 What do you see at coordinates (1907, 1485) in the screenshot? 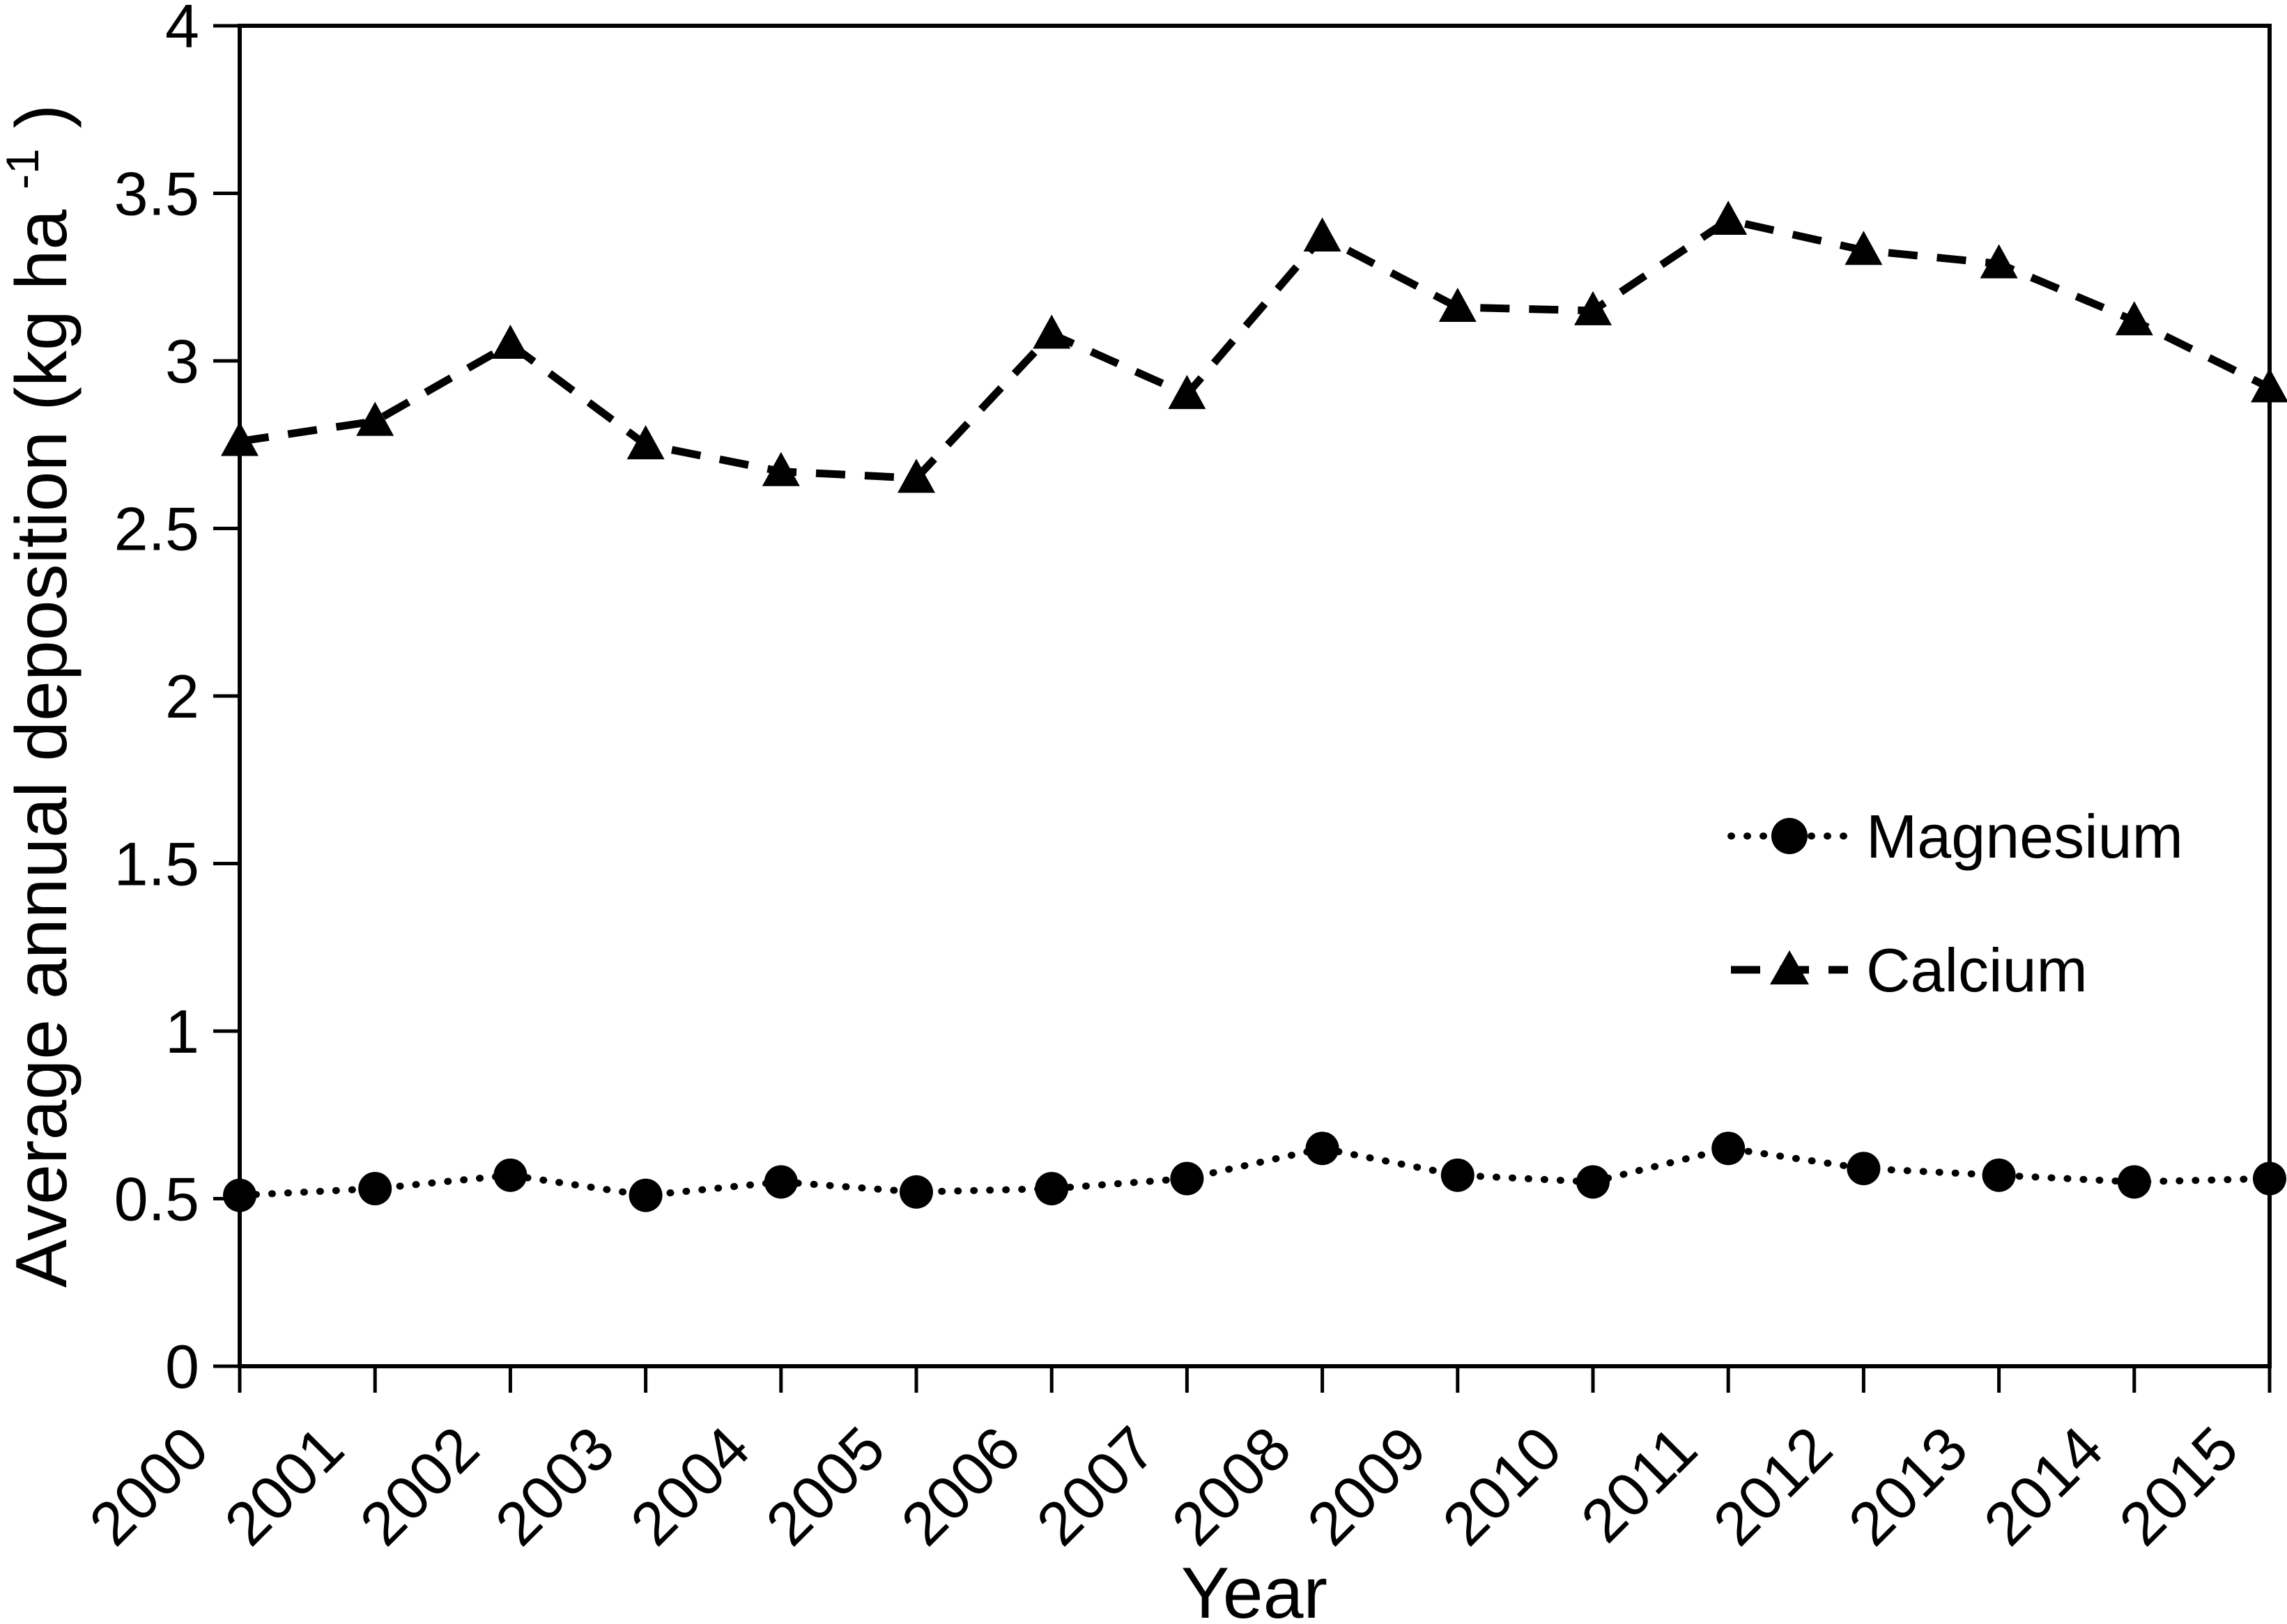
I see `x-tick-label-2013: 2013` at bounding box center [1907, 1485].